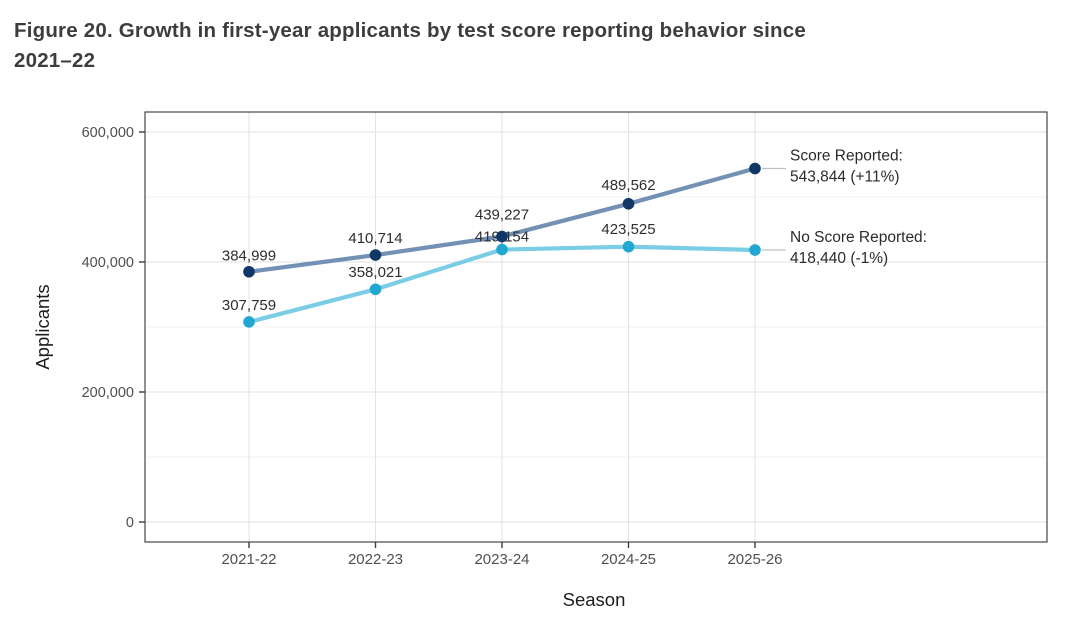 This screenshot has height=619, width=1080. Describe the element at coordinates (42, 327) in the screenshot. I see `y-axis-title: Applicants` at that location.